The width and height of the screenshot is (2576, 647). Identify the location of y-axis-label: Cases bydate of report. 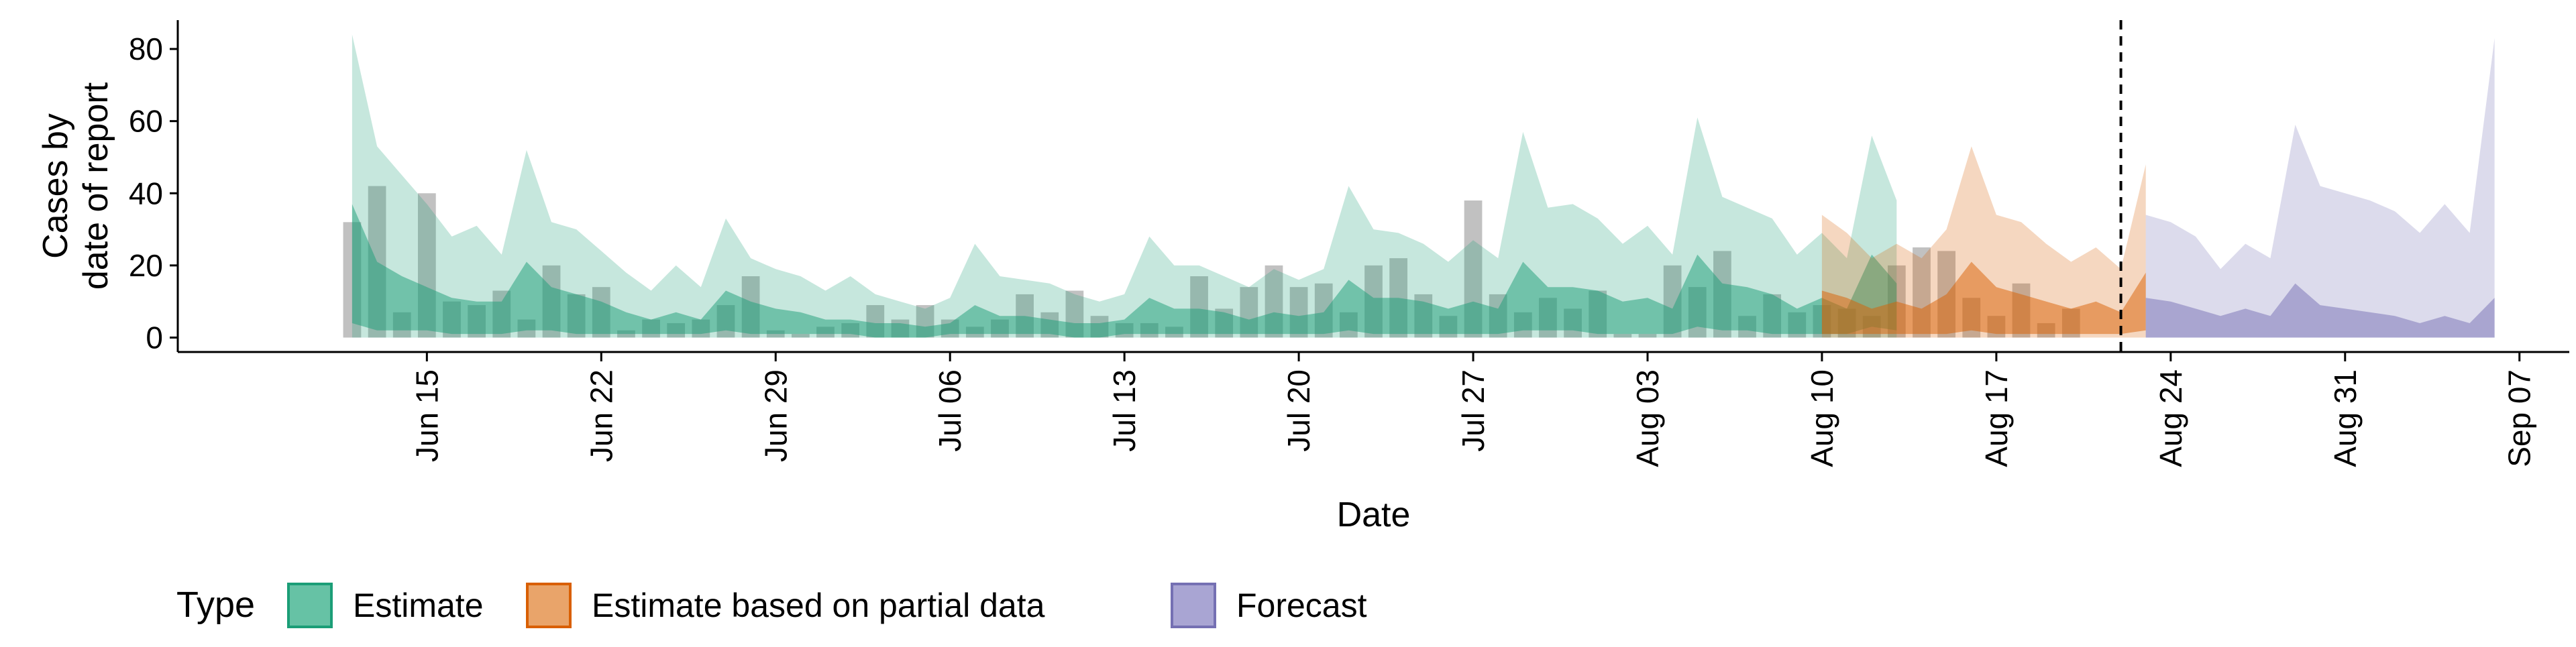
(75, 186).